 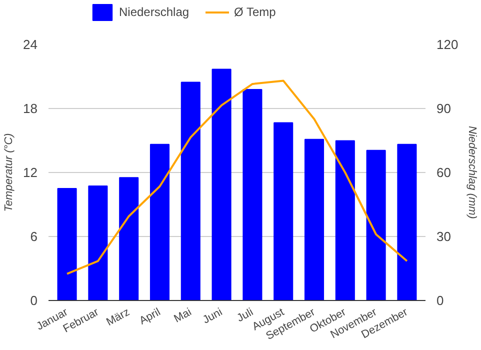 What do you see at coordinates (440, 300) in the screenshot?
I see `y2-tick-label: 0` at bounding box center [440, 300].